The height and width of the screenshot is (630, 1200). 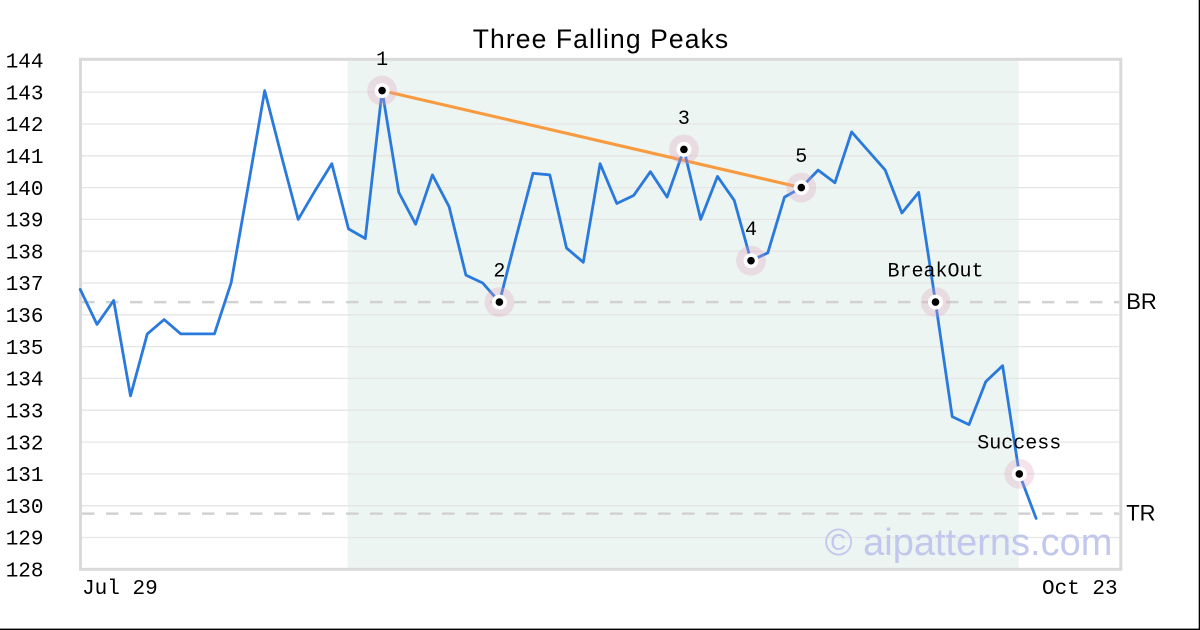 What do you see at coordinates (1080, 589) in the screenshot?
I see `svg-text: Oct 23` at bounding box center [1080, 589].